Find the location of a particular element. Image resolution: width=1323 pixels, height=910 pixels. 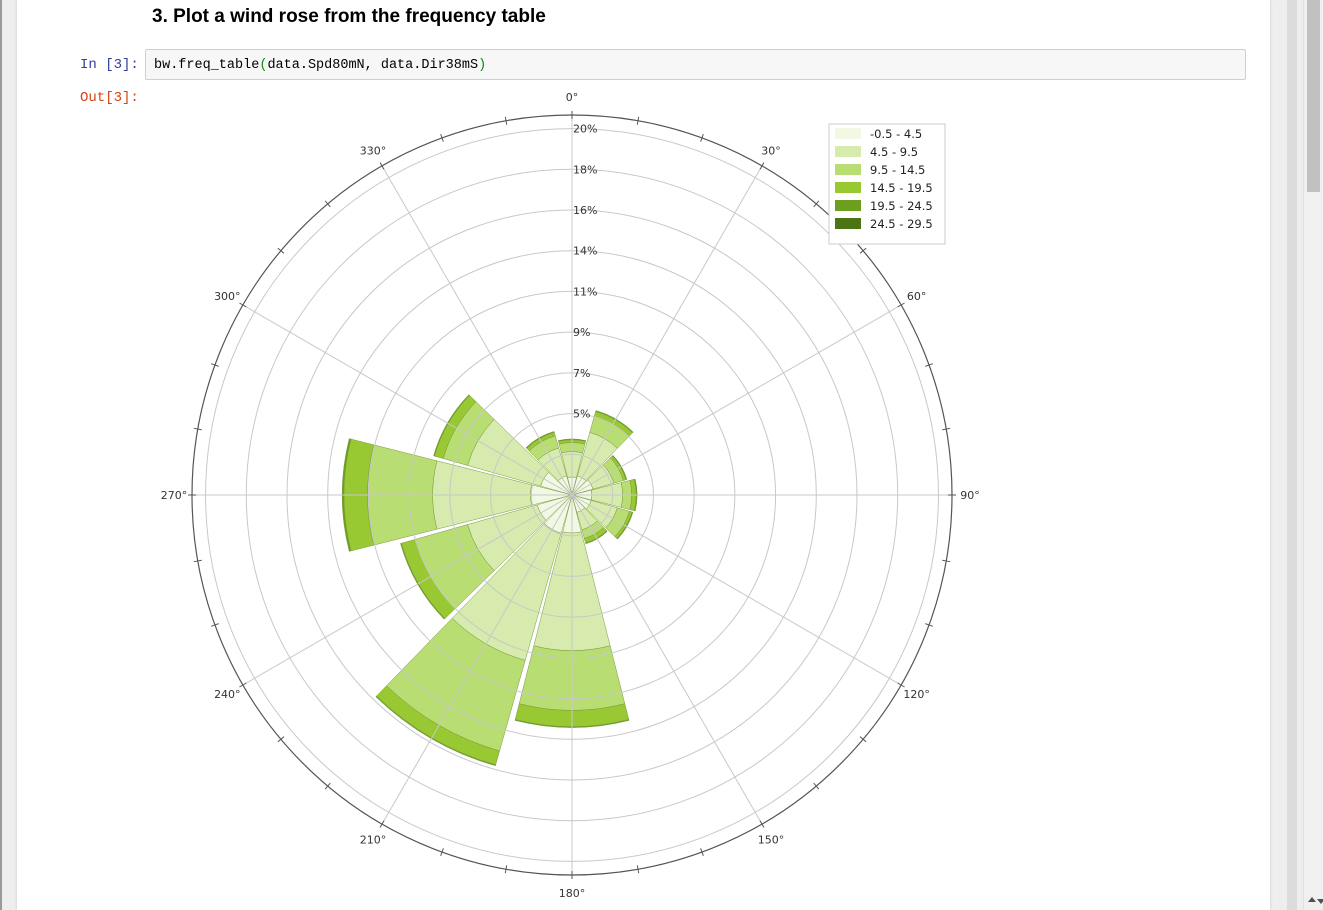

legend-label-4: 19.5 - 24.5 is located at coordinates (901, 206).